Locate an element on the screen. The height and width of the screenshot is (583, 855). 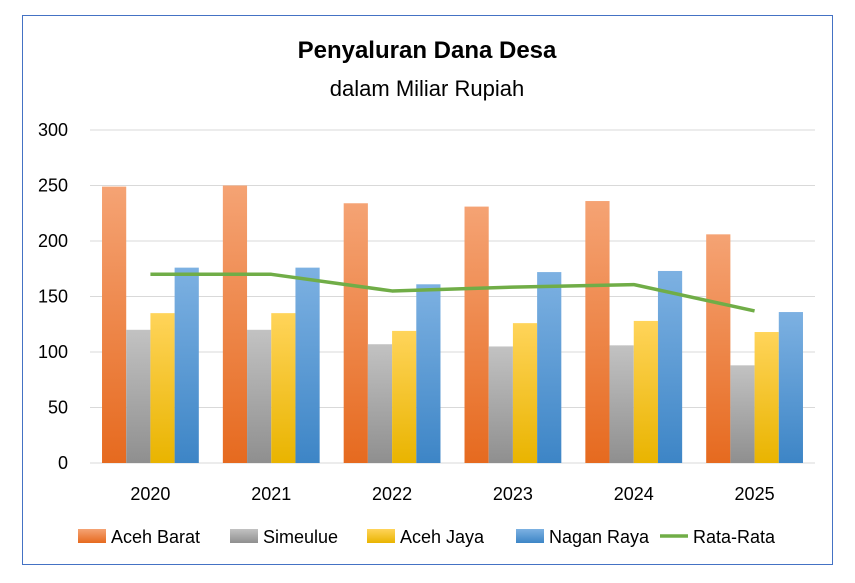
x-tick-label: 2021 is located at coordinates (271, 494).